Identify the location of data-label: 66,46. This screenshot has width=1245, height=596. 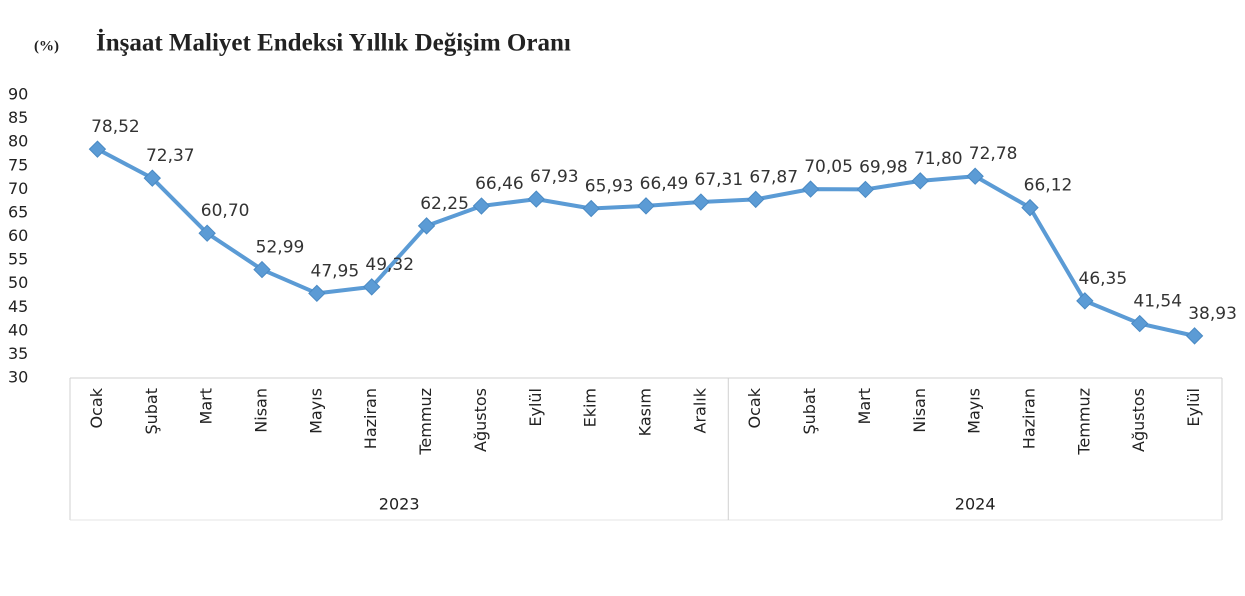
(499, 184).